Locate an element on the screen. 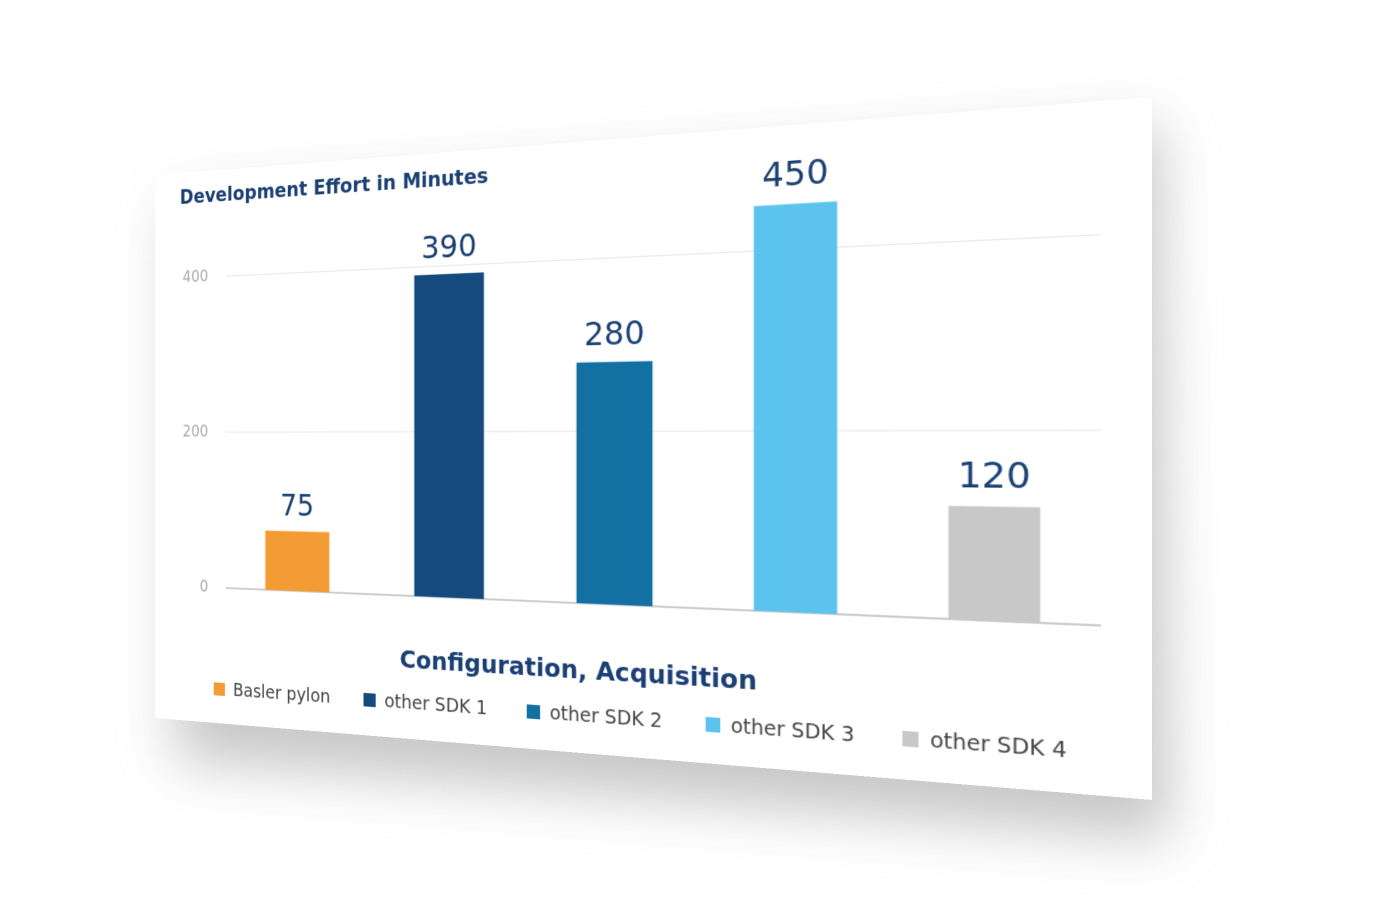  value-label: 75 is located at coordinates (297, 506).